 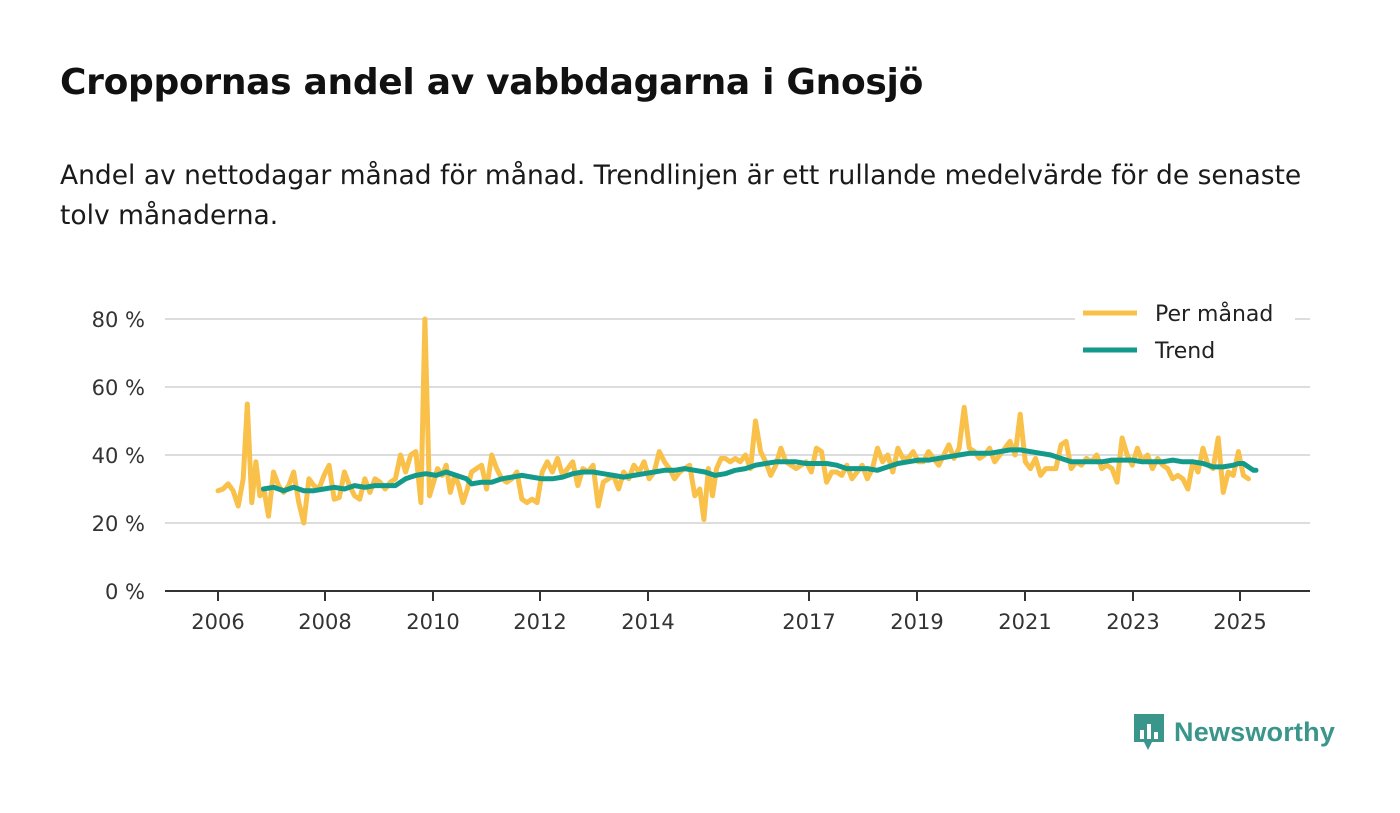 I want to click on newsworthy-logo-text: Newsworthy, so click(x=1255, y=731).